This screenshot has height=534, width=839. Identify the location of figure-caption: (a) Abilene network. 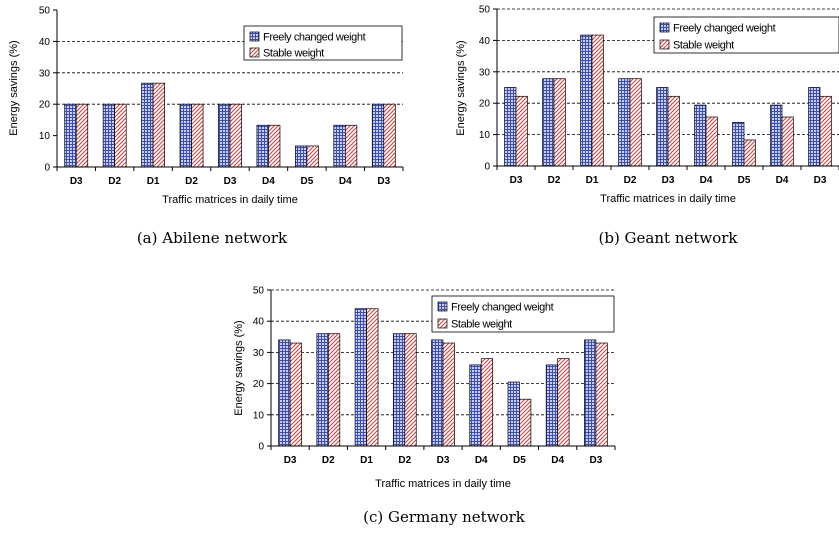
(212, 238).